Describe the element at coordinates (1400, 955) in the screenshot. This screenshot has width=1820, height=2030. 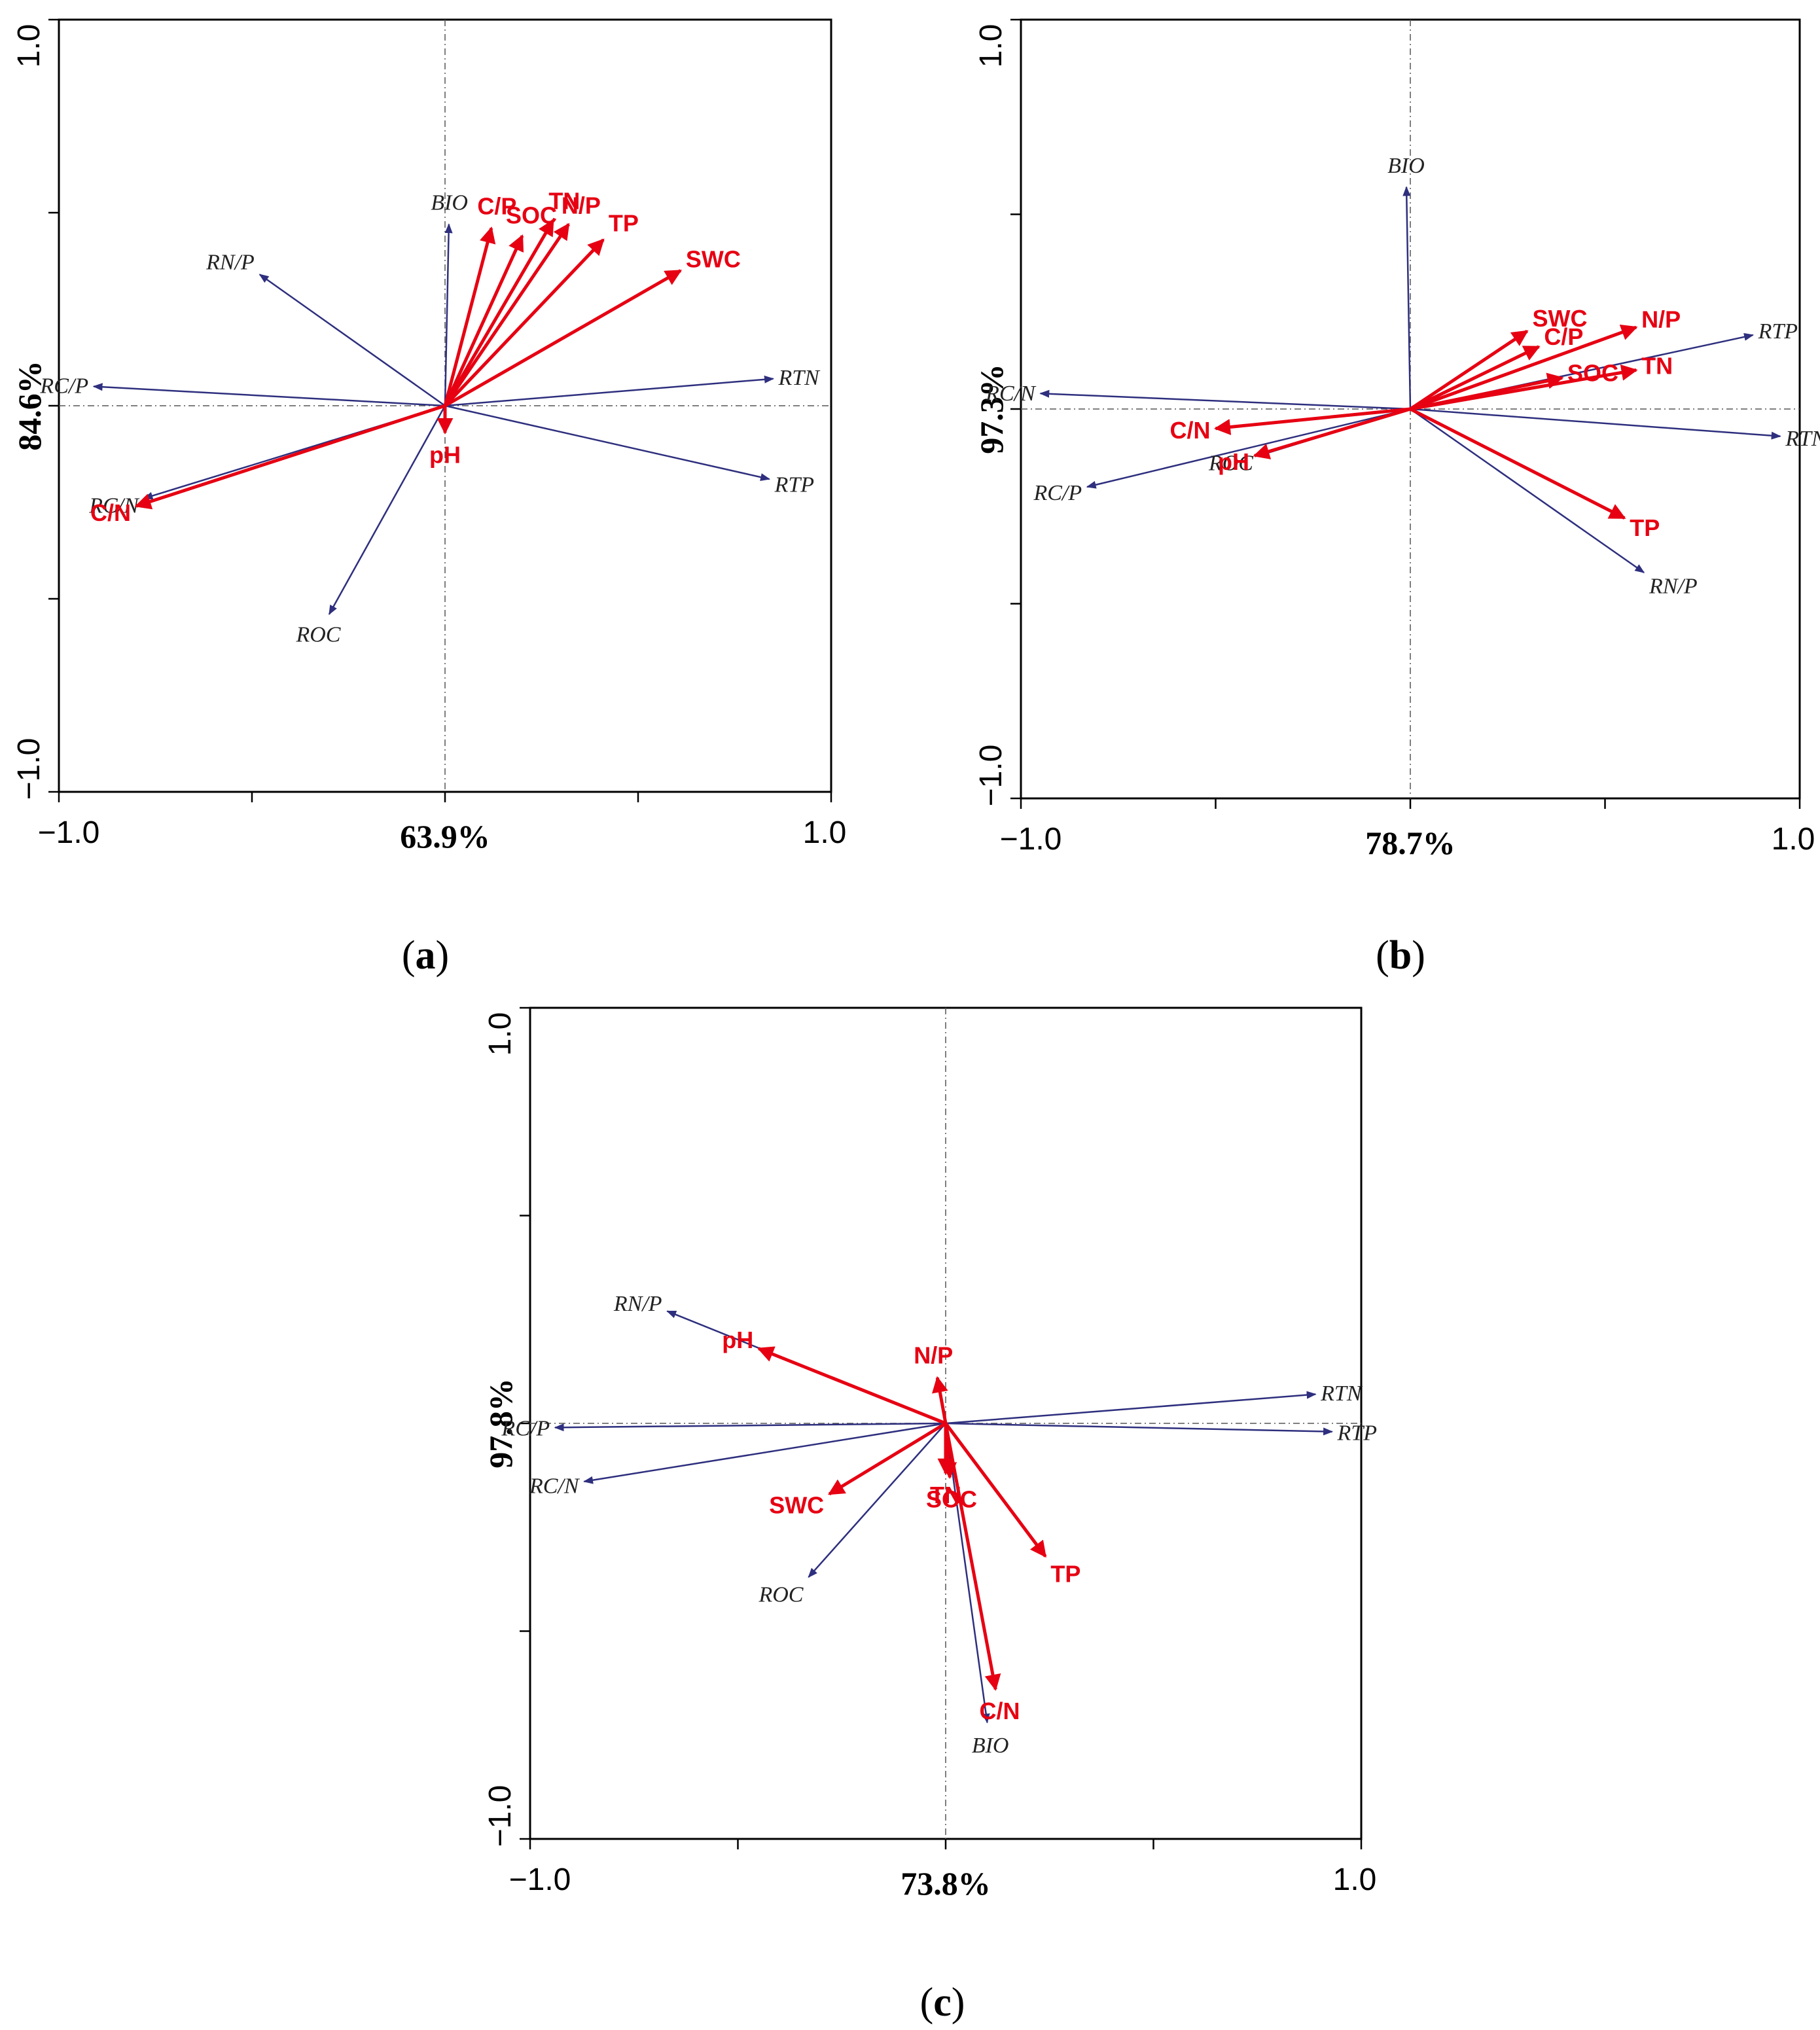
I see `caption-letter: b` at that location.